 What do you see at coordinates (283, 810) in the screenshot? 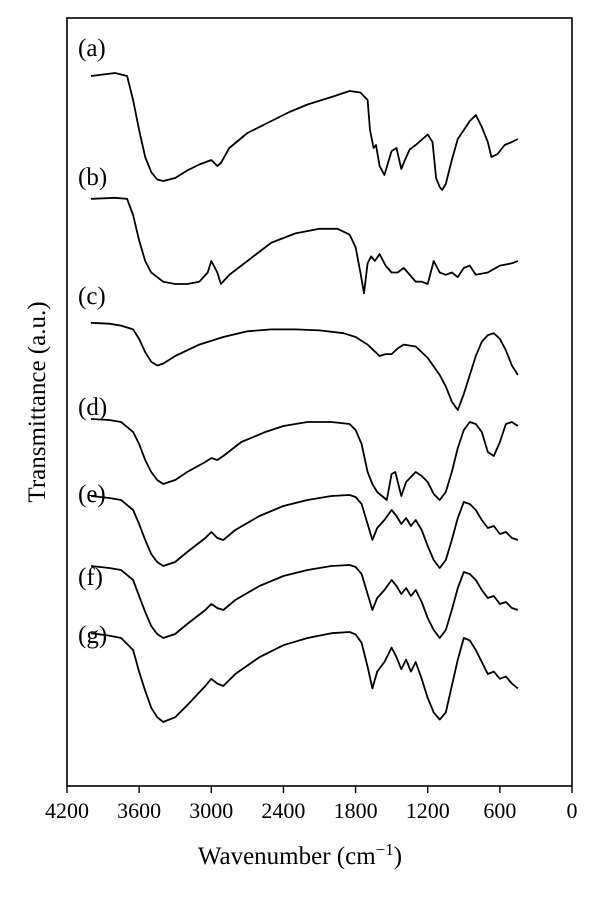
I see `x-tick-label: 2400` at bounding box center [283, 810].